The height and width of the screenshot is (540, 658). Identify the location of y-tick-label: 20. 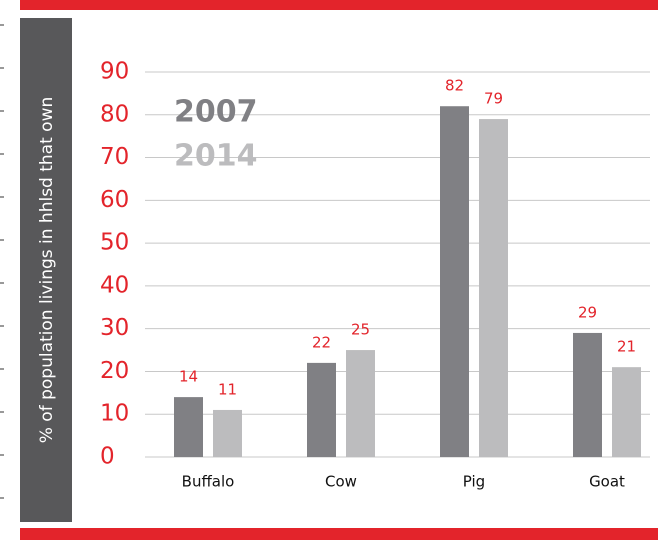
(114, 371).